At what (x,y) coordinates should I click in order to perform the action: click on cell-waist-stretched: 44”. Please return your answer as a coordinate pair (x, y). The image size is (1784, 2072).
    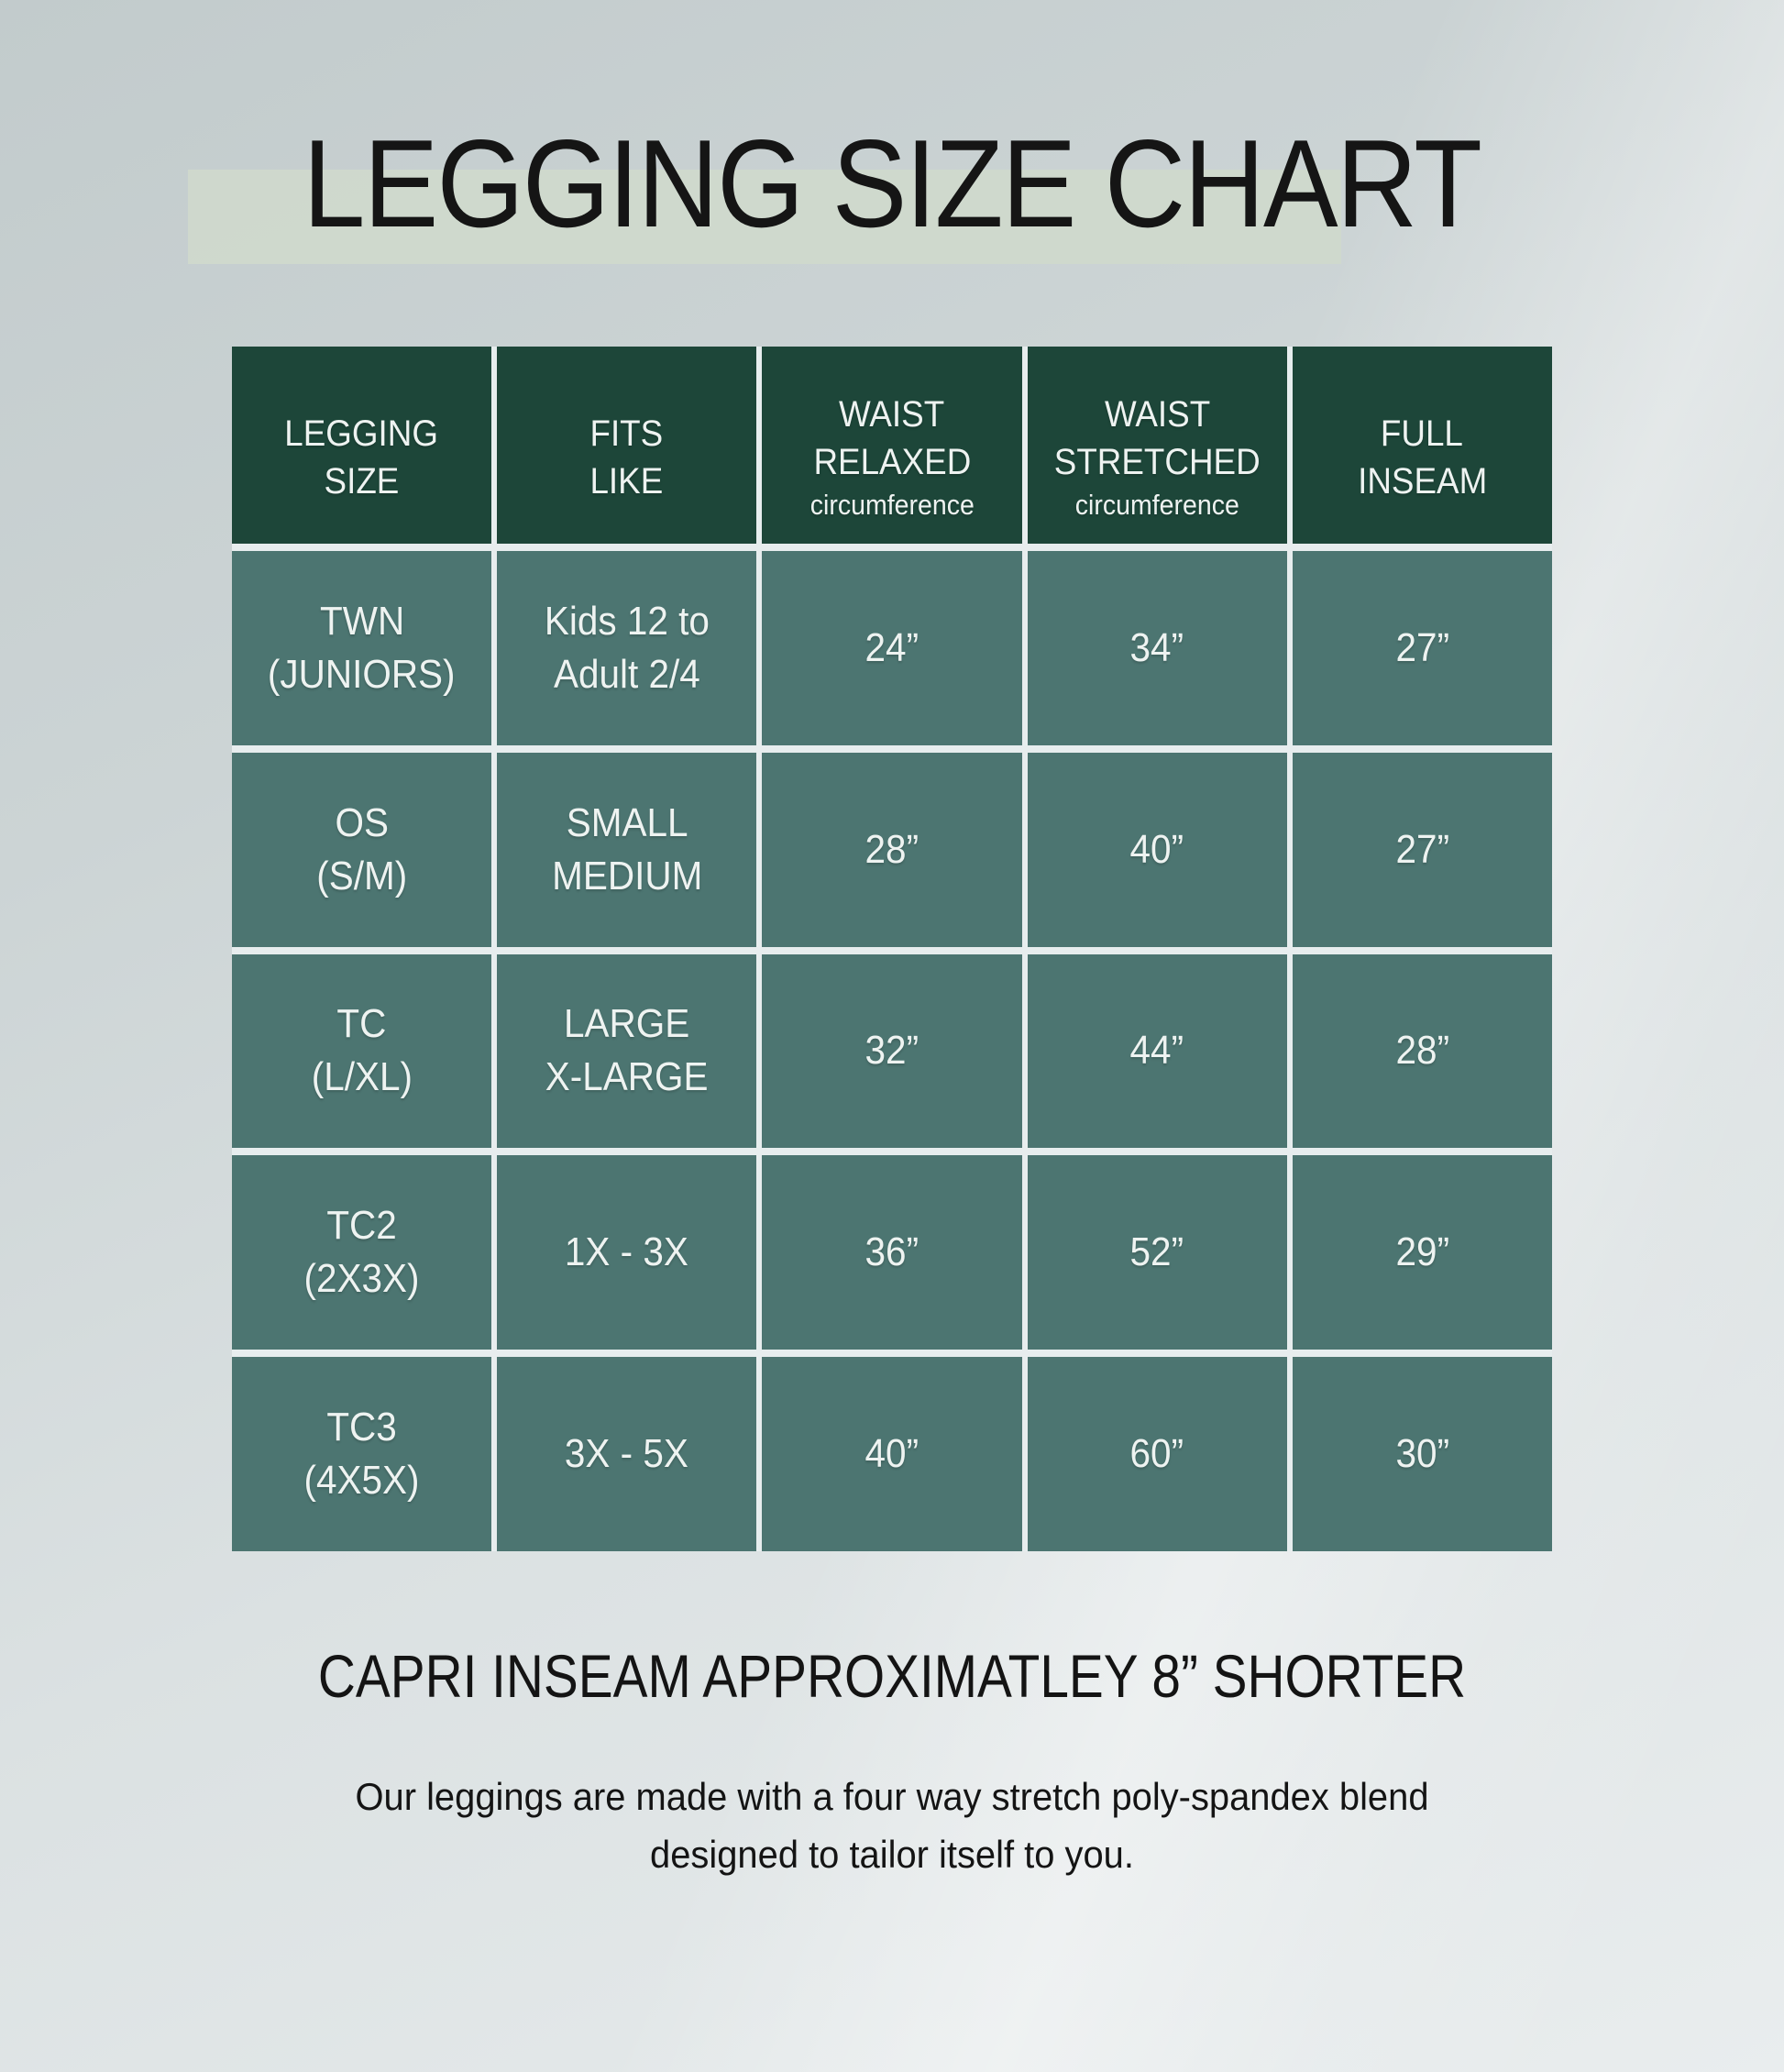
    Looking at the image, I should click on (1157, 1051).